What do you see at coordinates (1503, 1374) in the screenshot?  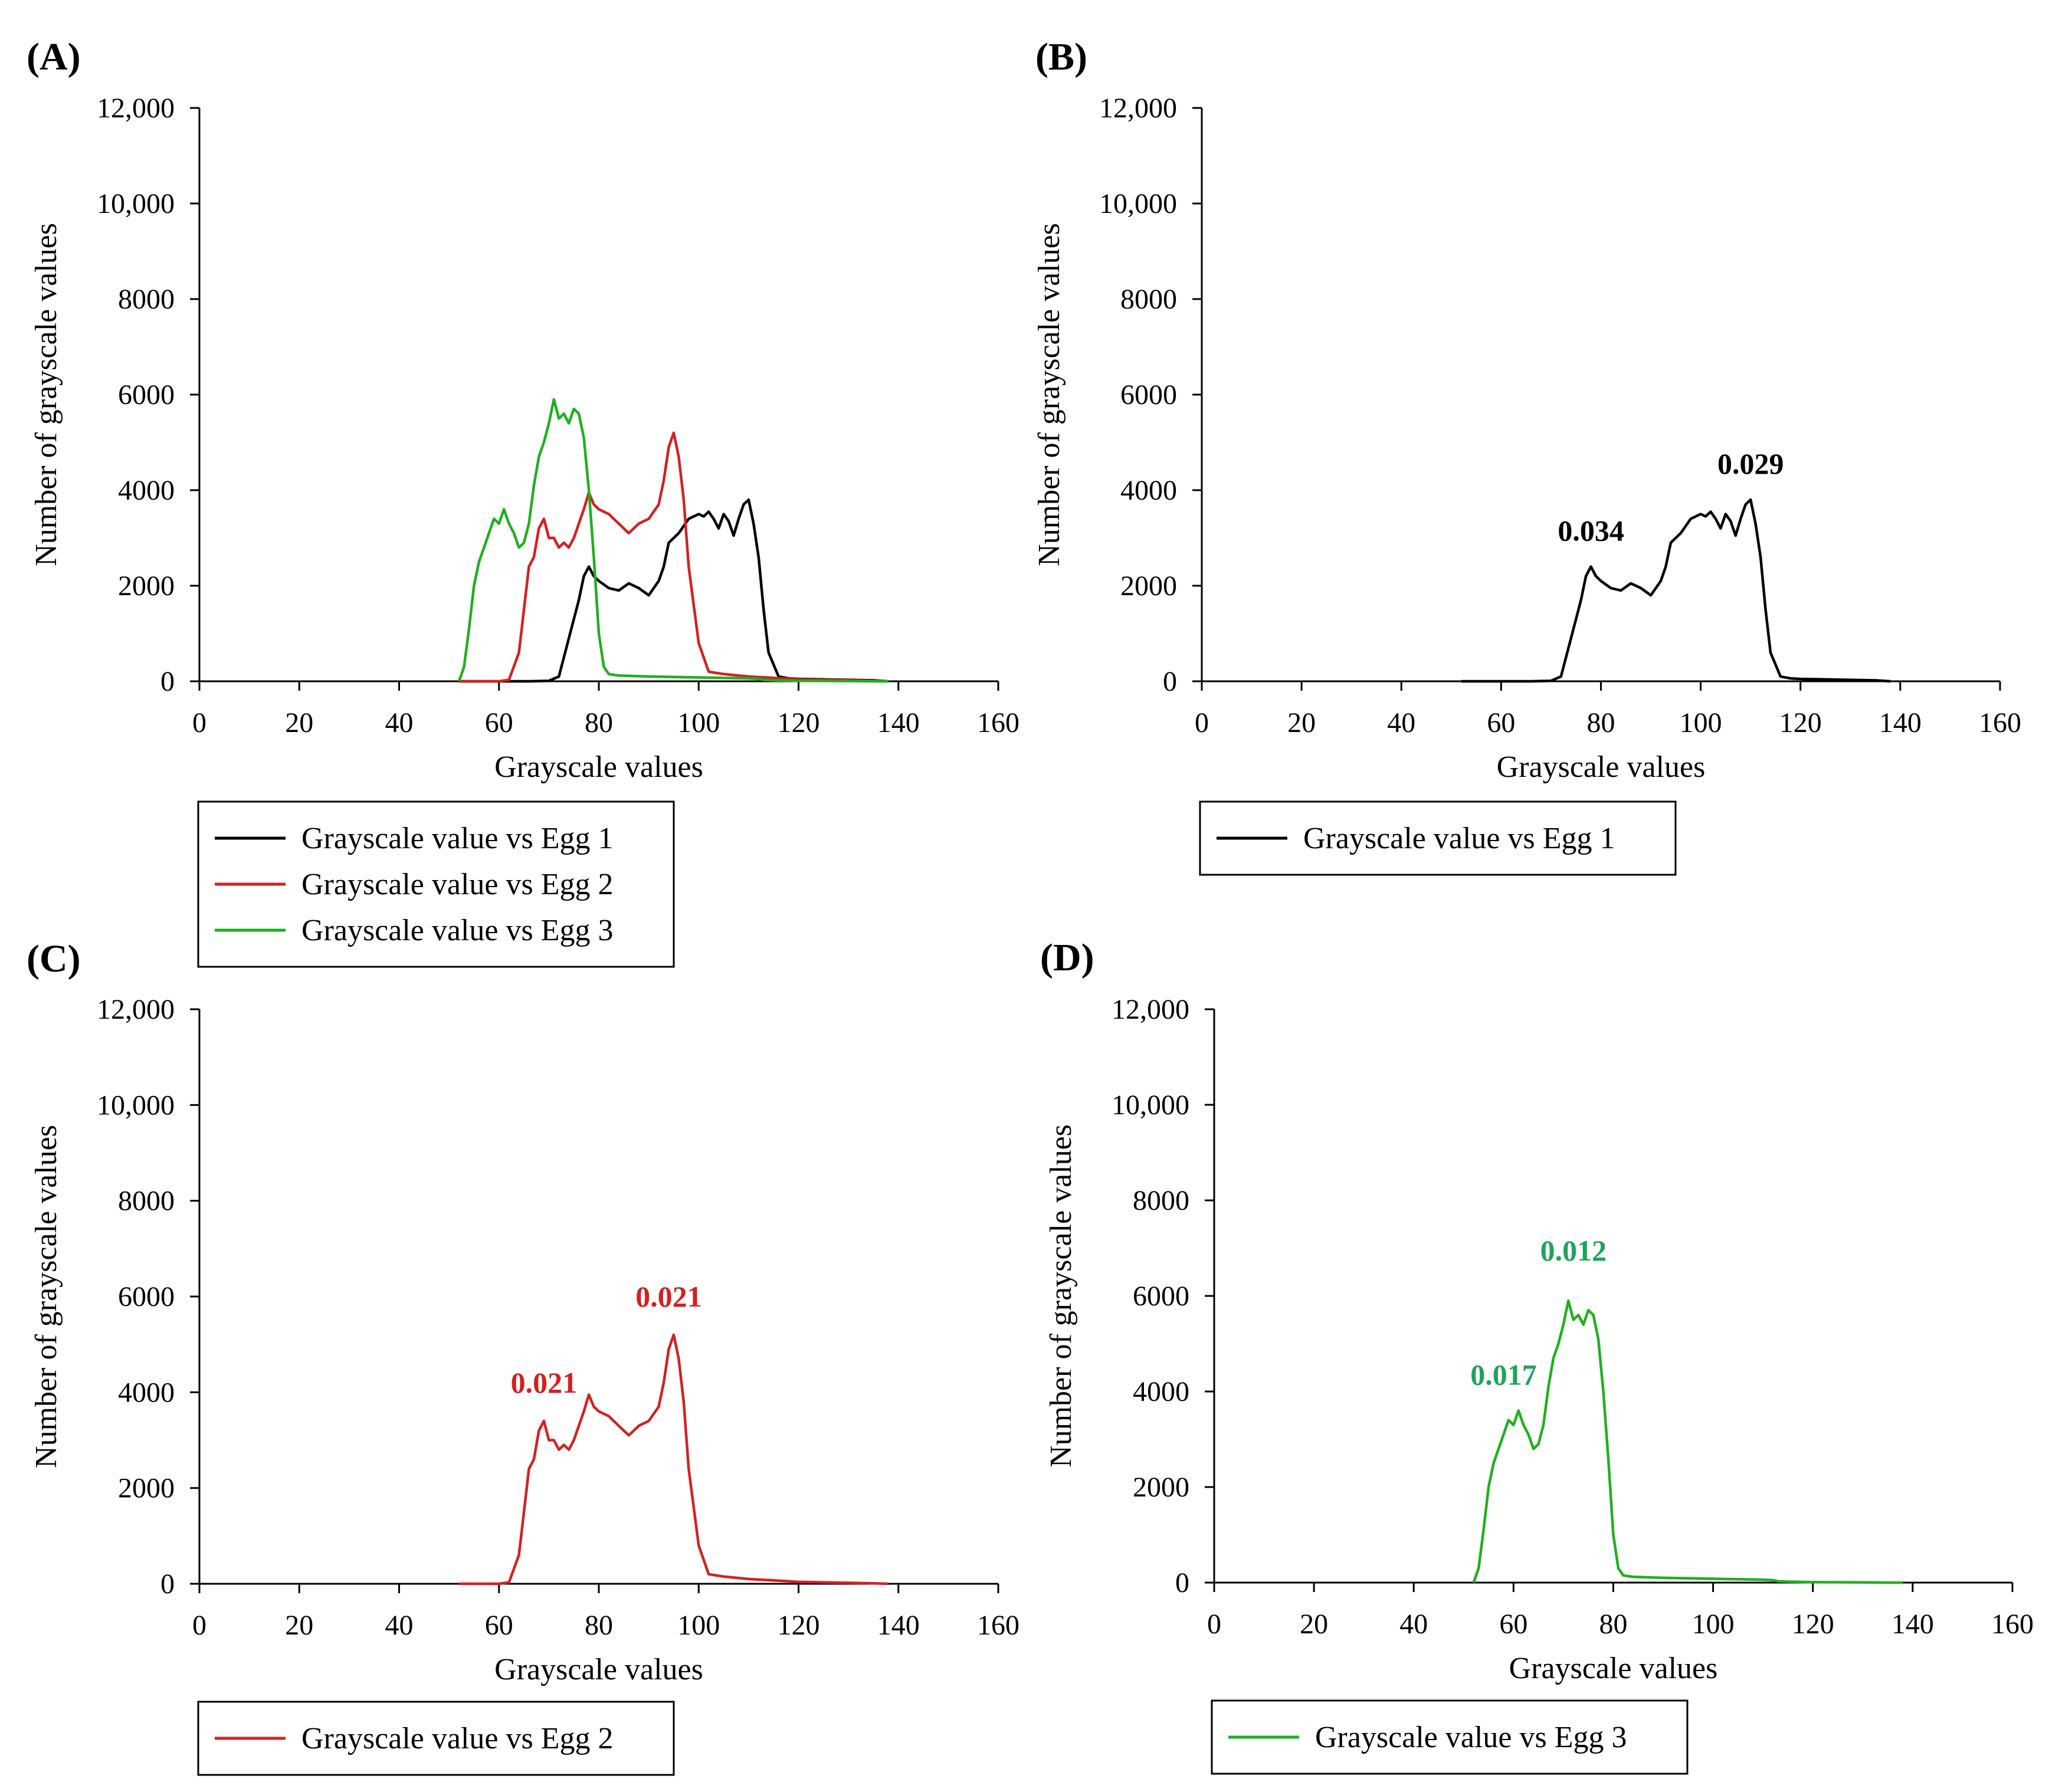 I see `peak-annotation: 0.017` at bounding box center [1503, 1374].